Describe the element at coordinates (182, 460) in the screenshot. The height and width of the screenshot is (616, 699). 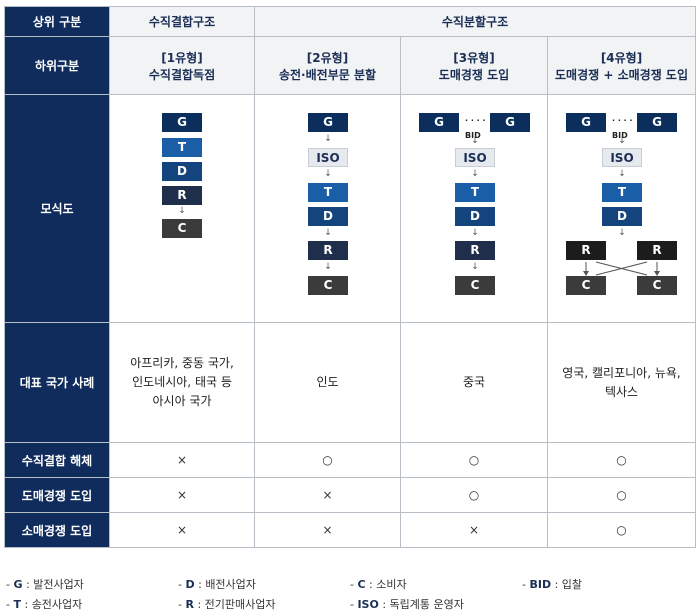
I see `unbundling-type-1: ×` at that location.